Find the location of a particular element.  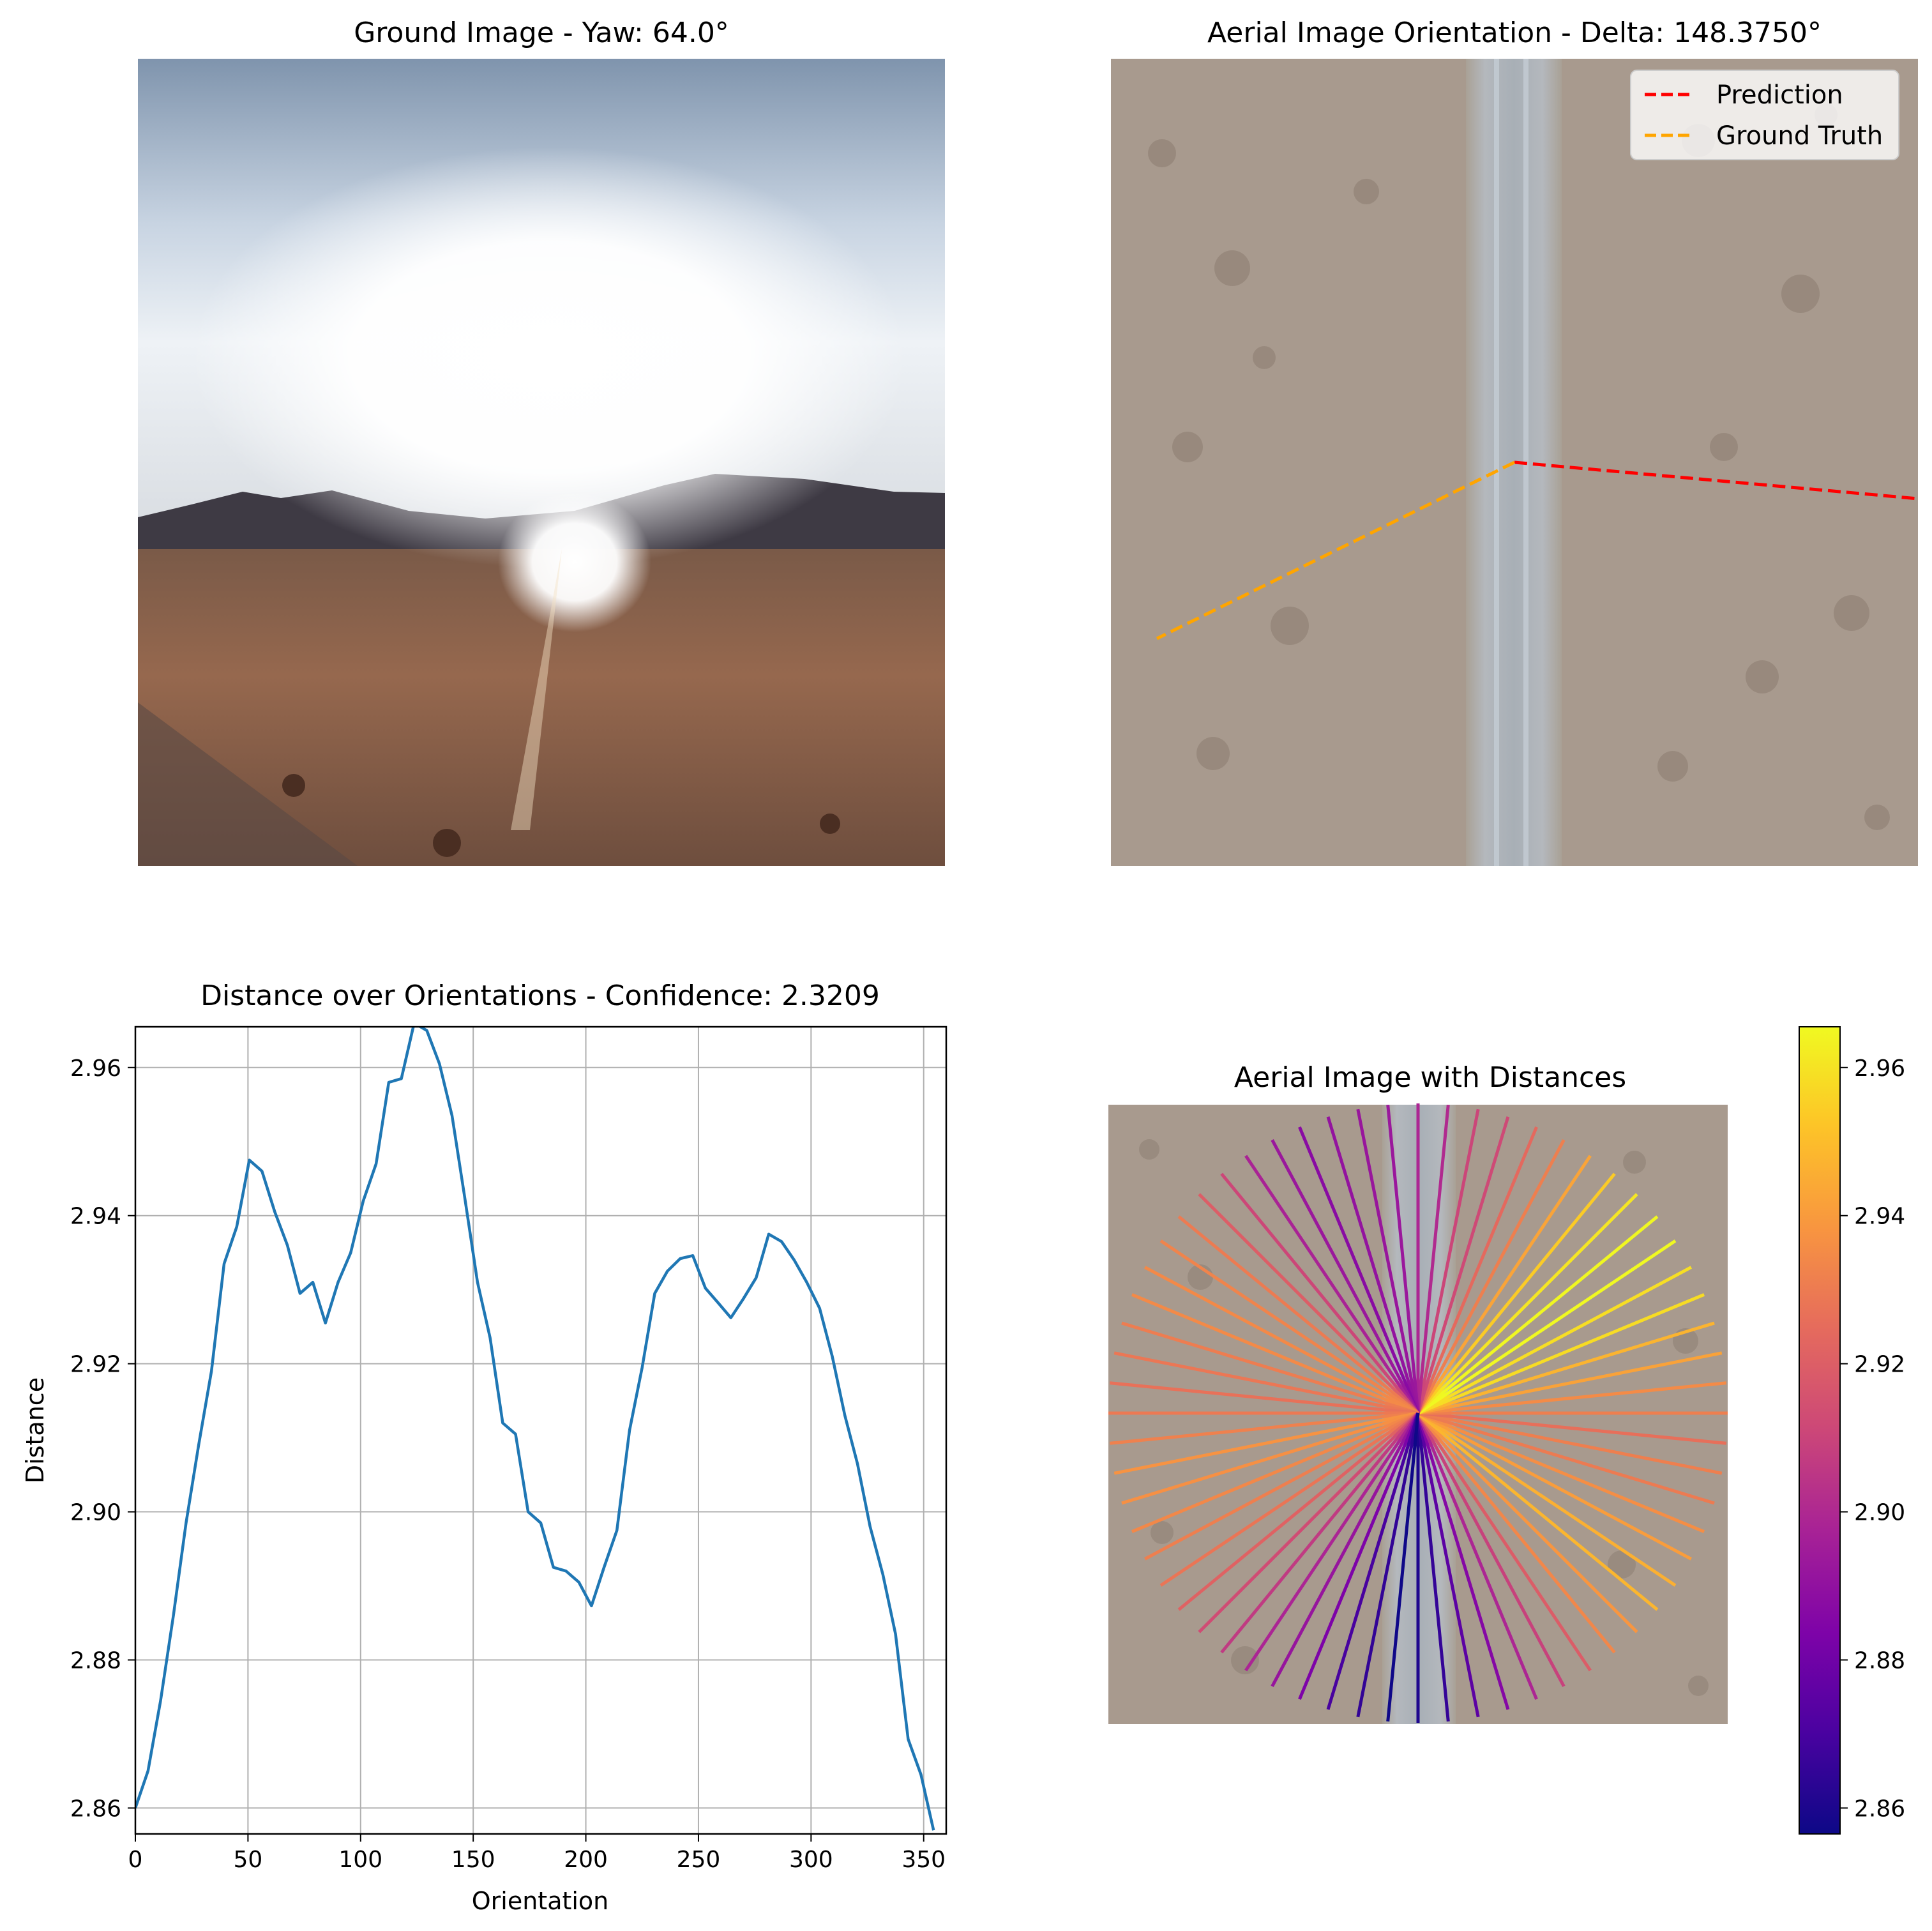

y-axis-label: Distance is located at coordinates (35, 1430).